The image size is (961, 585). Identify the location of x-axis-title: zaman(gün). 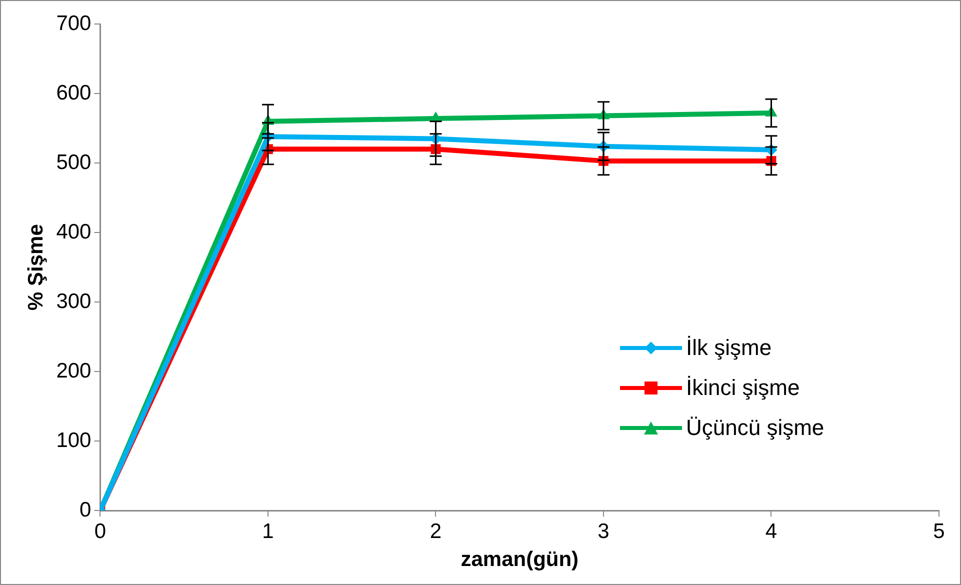
(519, 560).